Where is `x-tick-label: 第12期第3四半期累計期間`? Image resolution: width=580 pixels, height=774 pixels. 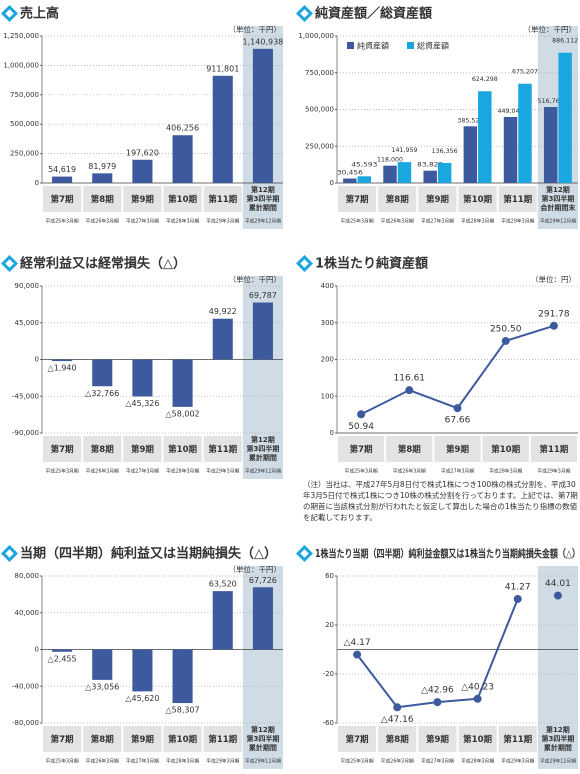 x-tick-label: 第12期第3四半期累計期間 is located at coordinates (557, 738).